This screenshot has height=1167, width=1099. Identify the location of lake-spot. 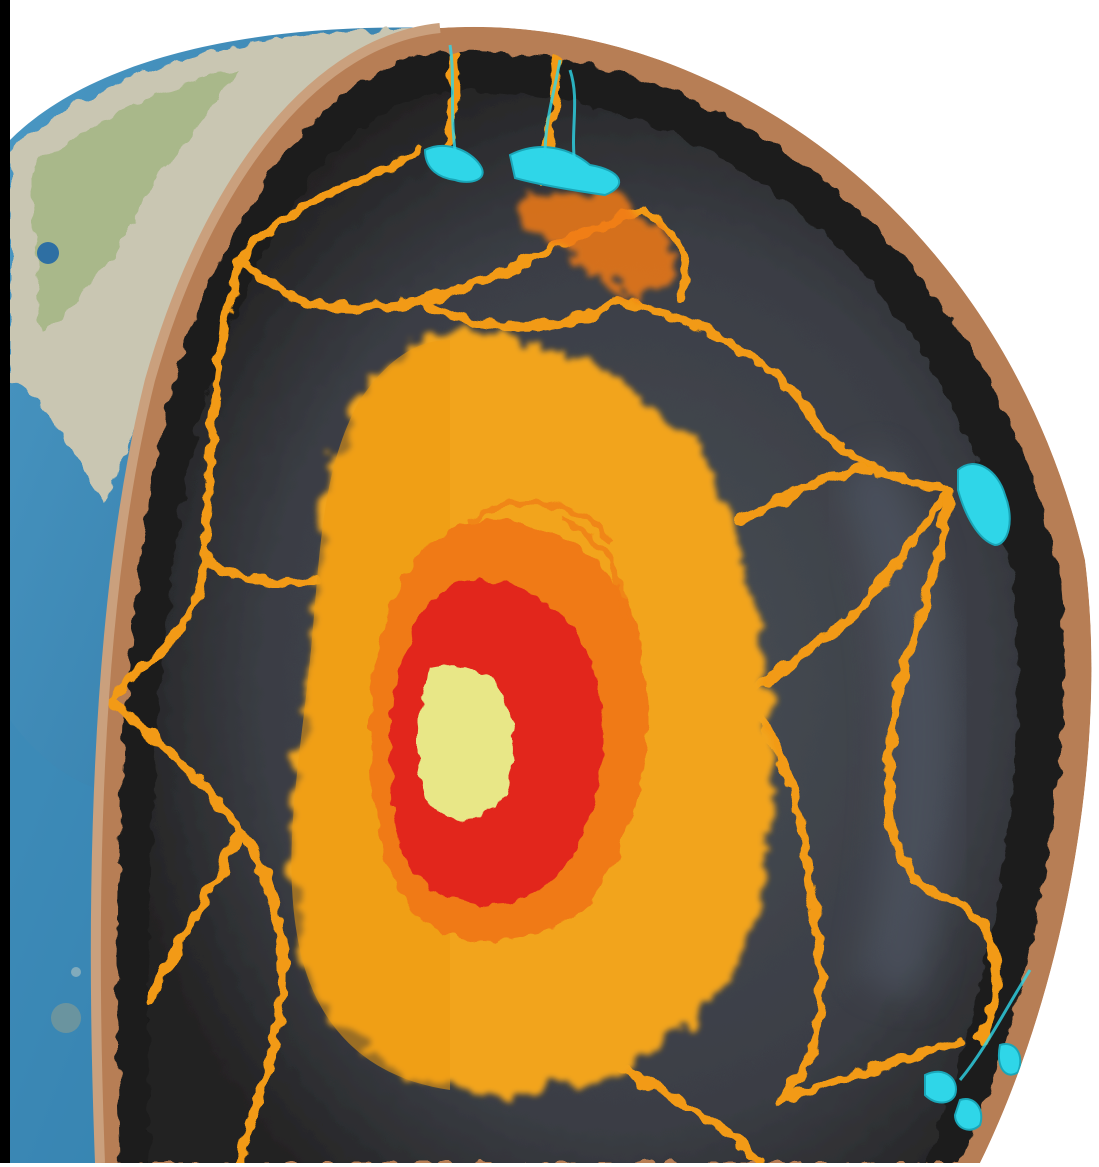
(48, 253).